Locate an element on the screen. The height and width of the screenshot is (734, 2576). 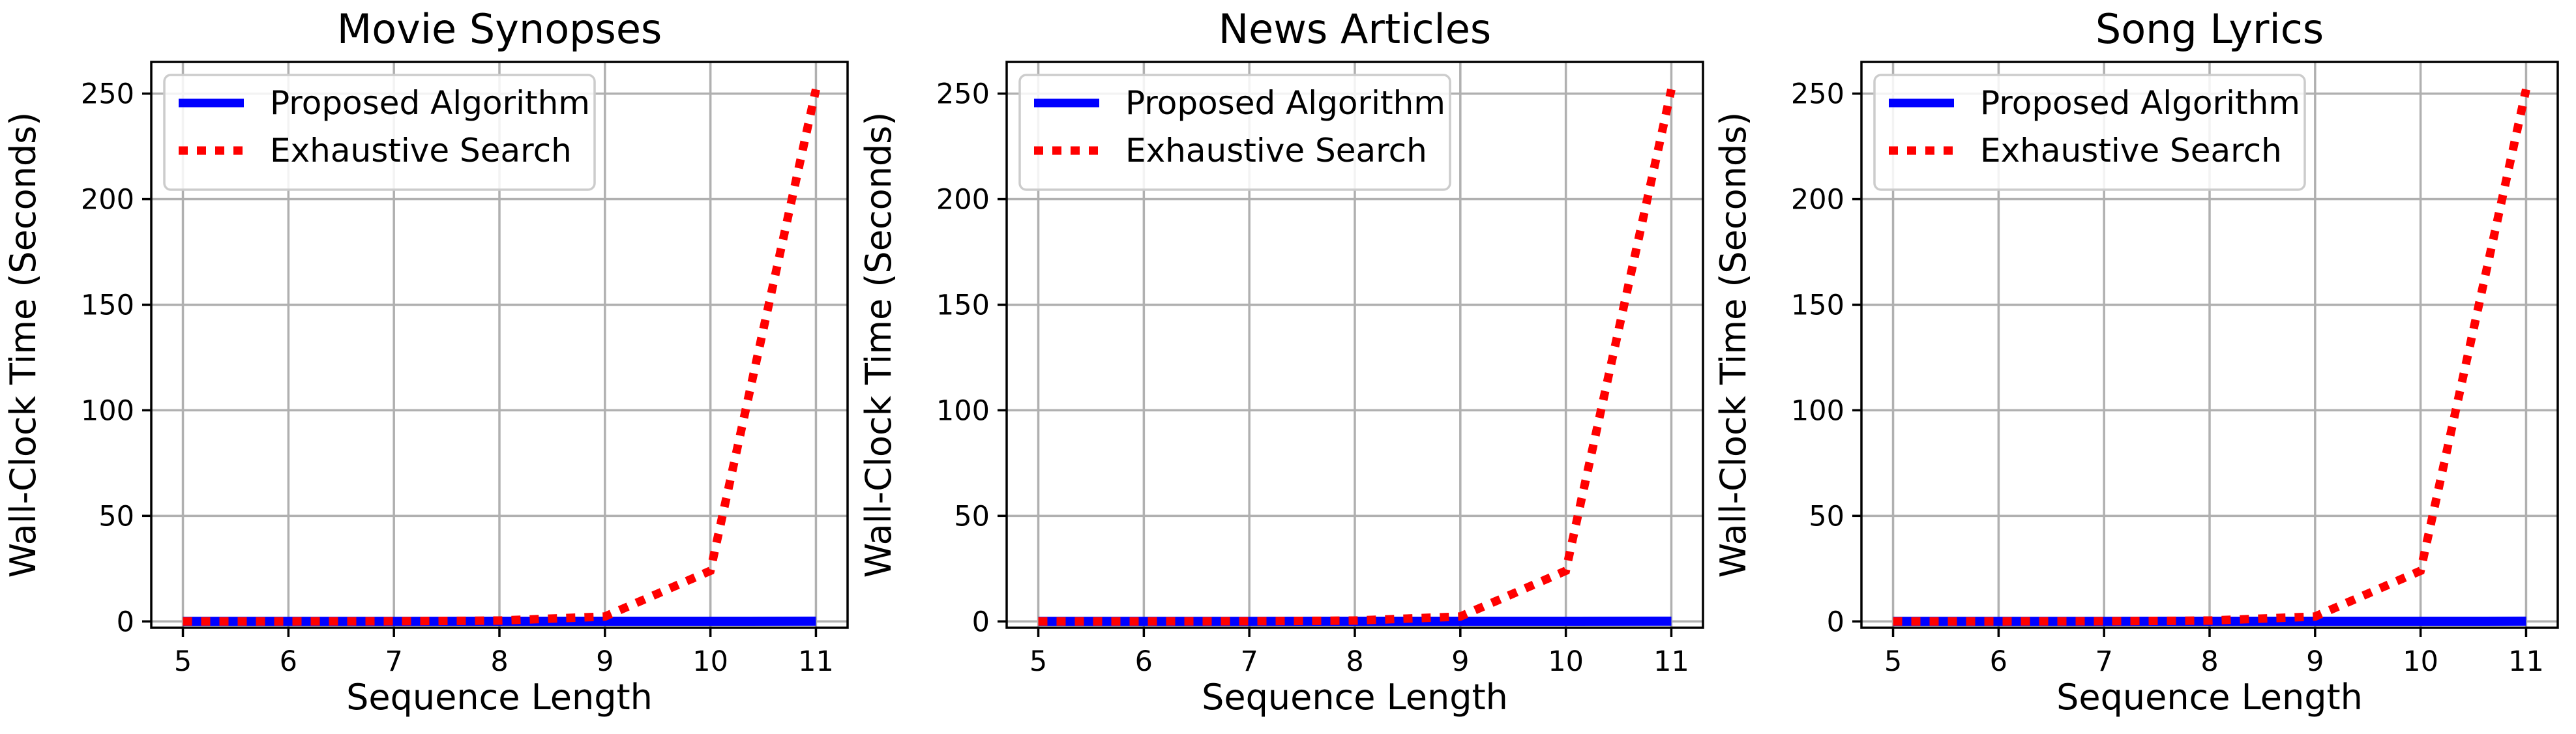
chart-title: Movie Synopses is located at coordinates (499, 29).